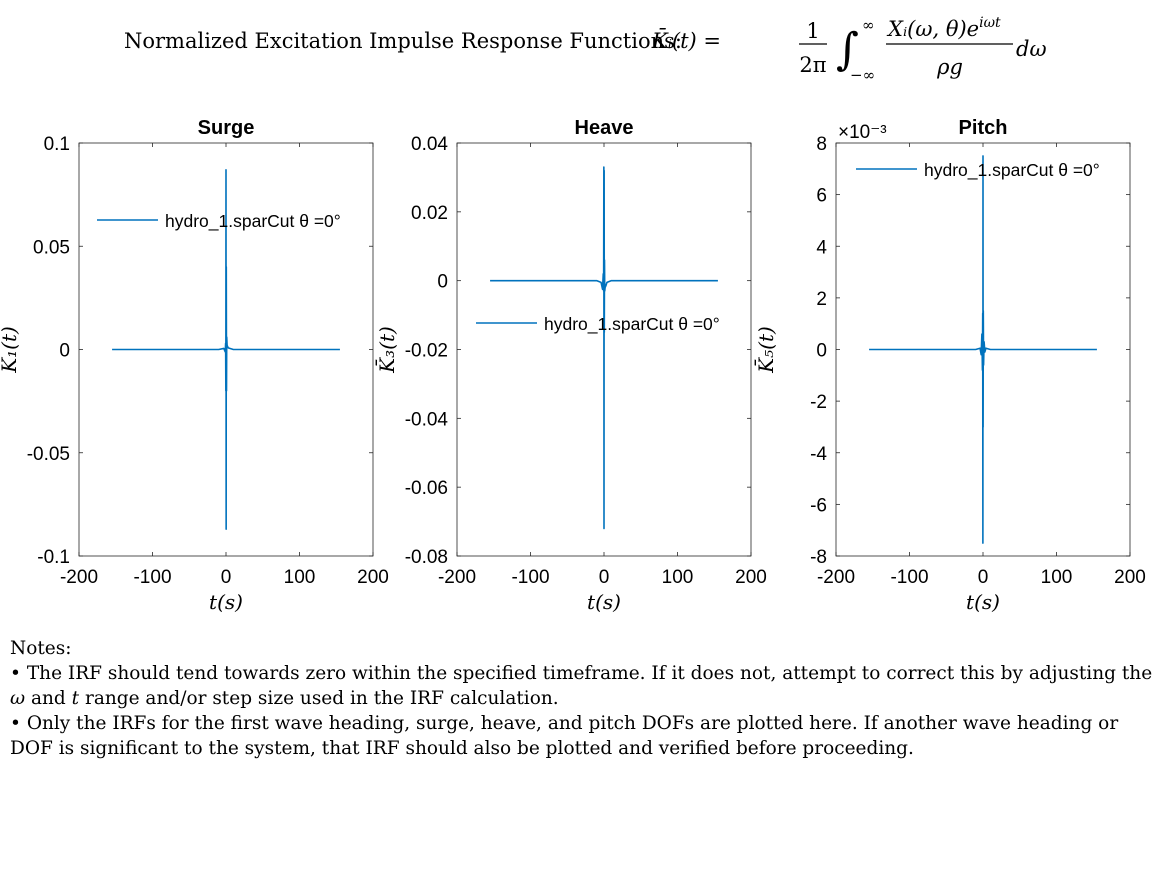 The width and height of the screenshot is (1167, 875). I want to click on y-tick-label: 0.1, so click(57, 144).